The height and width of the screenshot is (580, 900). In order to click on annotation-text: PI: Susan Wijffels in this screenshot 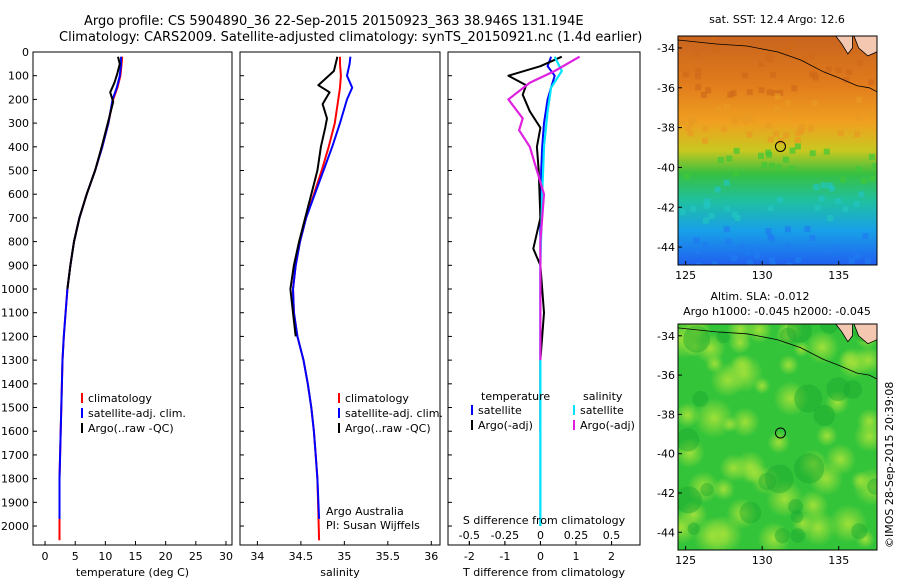, I will do `click(373, 525)`.